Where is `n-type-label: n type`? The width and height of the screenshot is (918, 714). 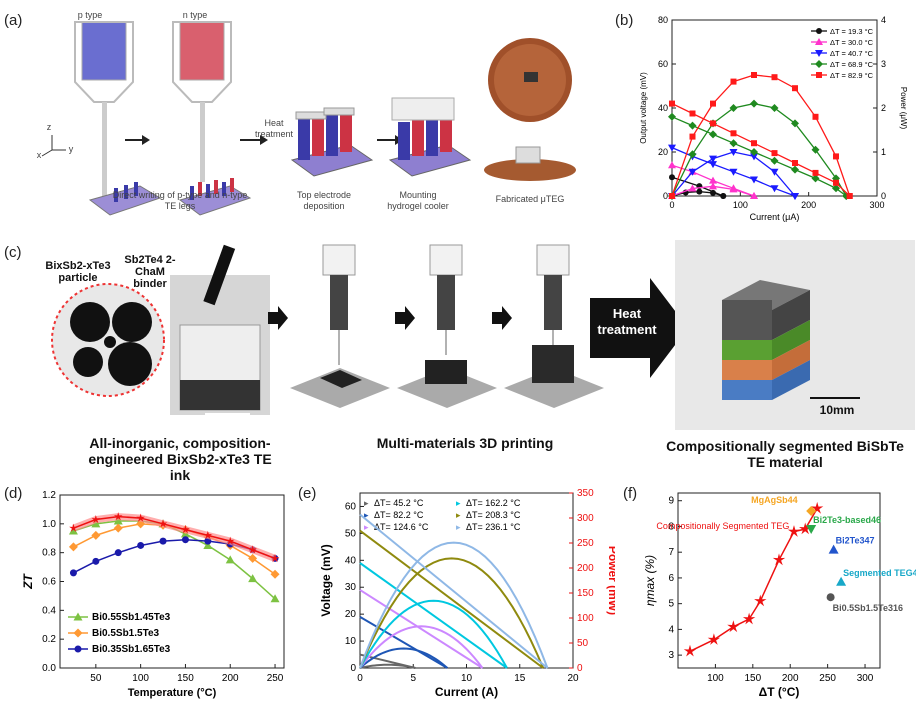
n-type-label: n type is located at coordinates (195, 15).